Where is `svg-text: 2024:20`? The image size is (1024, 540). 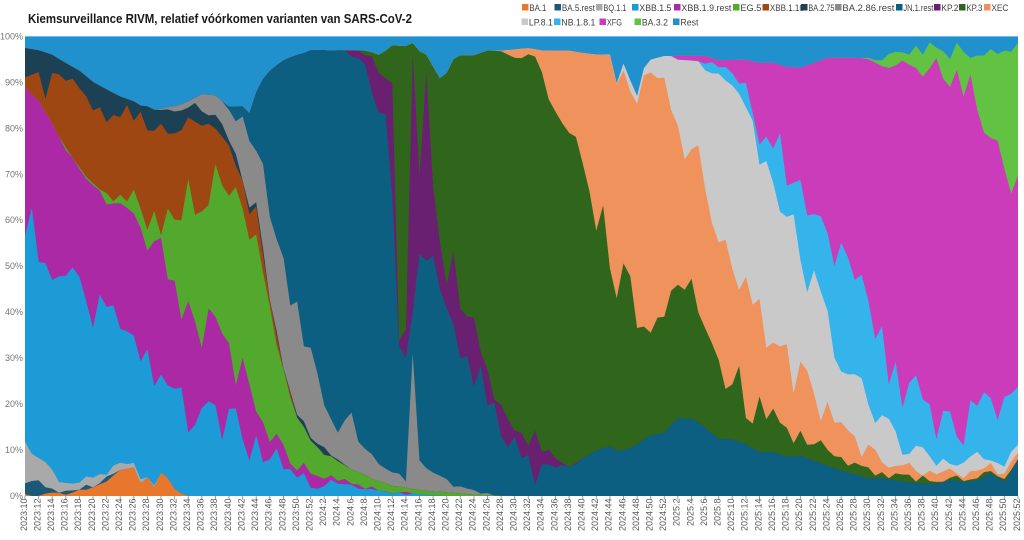 svg-text: 2024:20 is located at coordinates (446, 515).